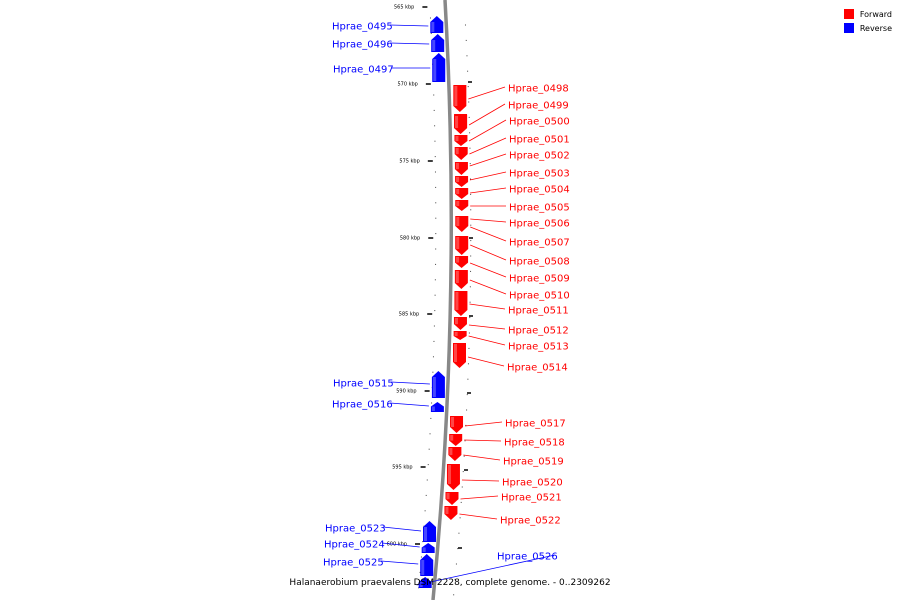 This screenshot has width=900, height=600. Describe the element at coordinates (530, 521) in the screenshot. I see `gene-label: Hprae_0522` at that location.